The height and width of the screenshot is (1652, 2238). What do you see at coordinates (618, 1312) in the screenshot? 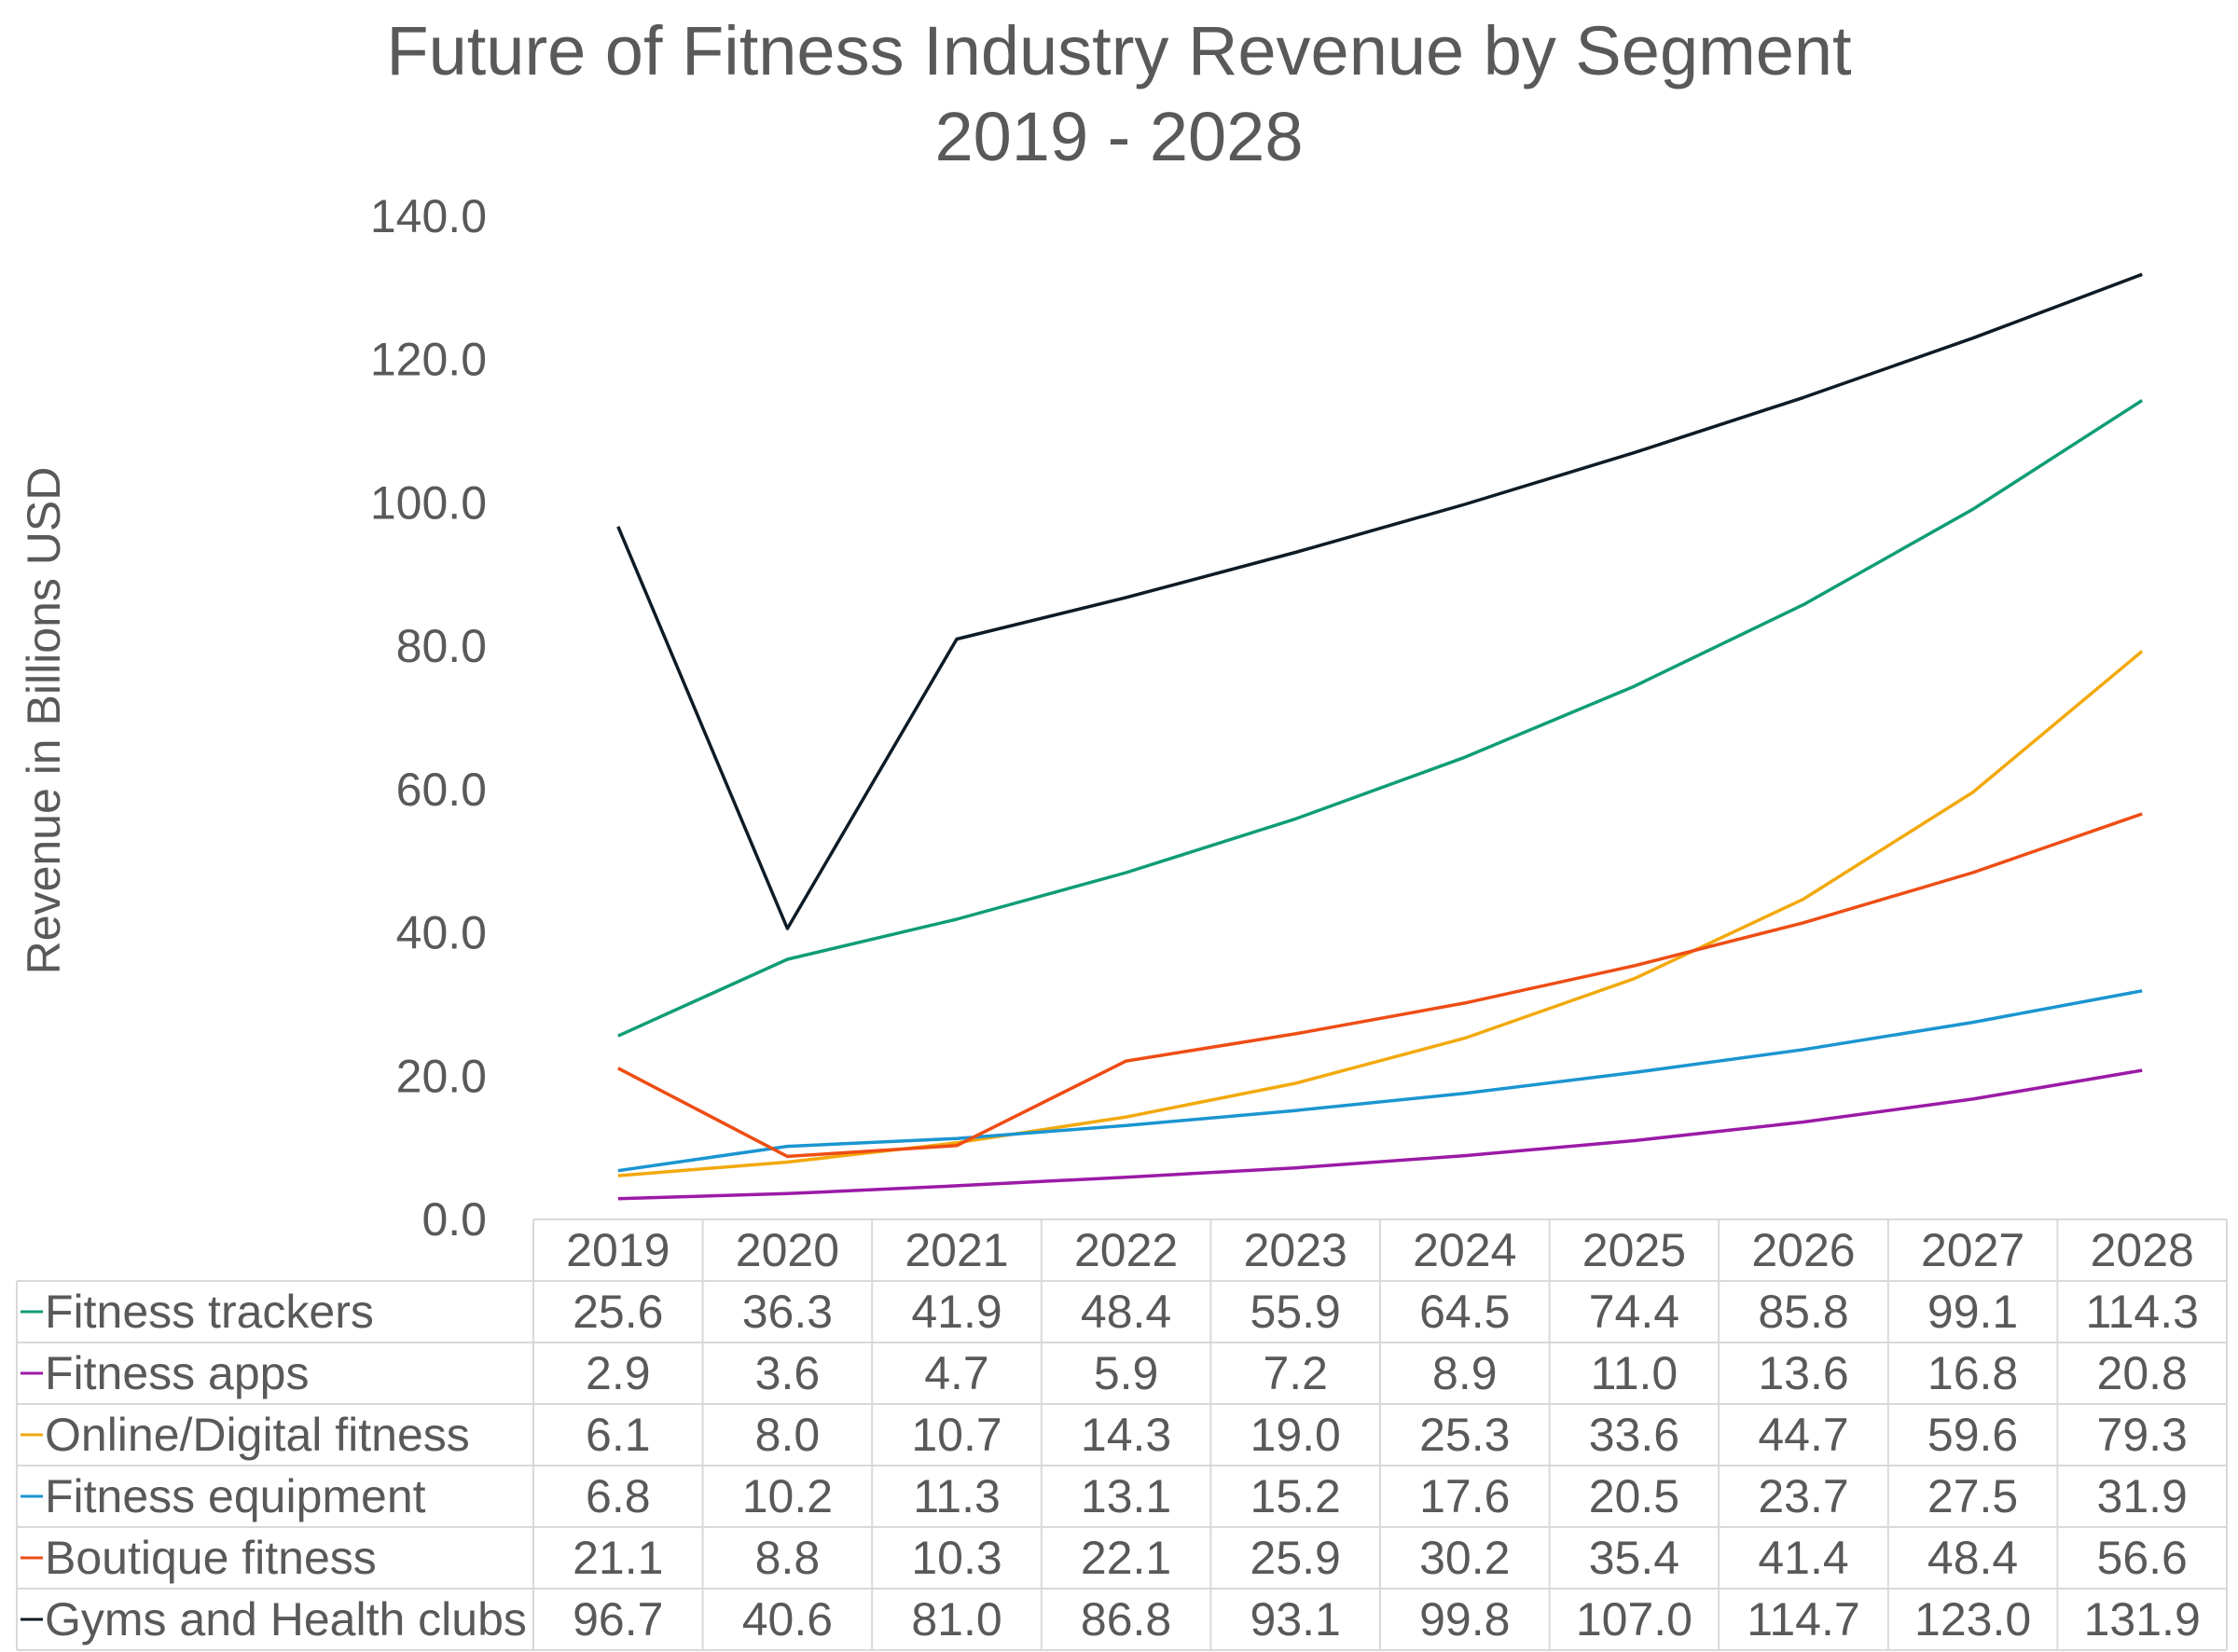
I see `data-label: 25.6` at bounding box center [618, 1312].